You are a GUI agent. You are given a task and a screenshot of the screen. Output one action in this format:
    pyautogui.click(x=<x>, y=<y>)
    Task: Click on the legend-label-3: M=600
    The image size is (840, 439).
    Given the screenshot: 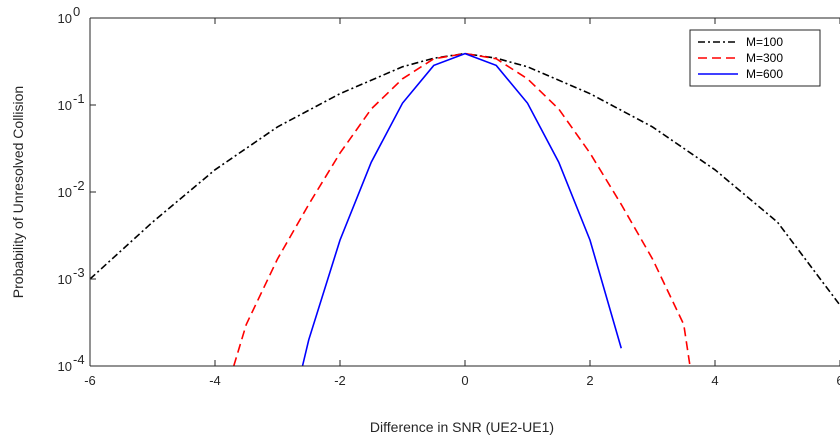 What is the action you would take?
    pyautogui.click(x=764, y=74)
    